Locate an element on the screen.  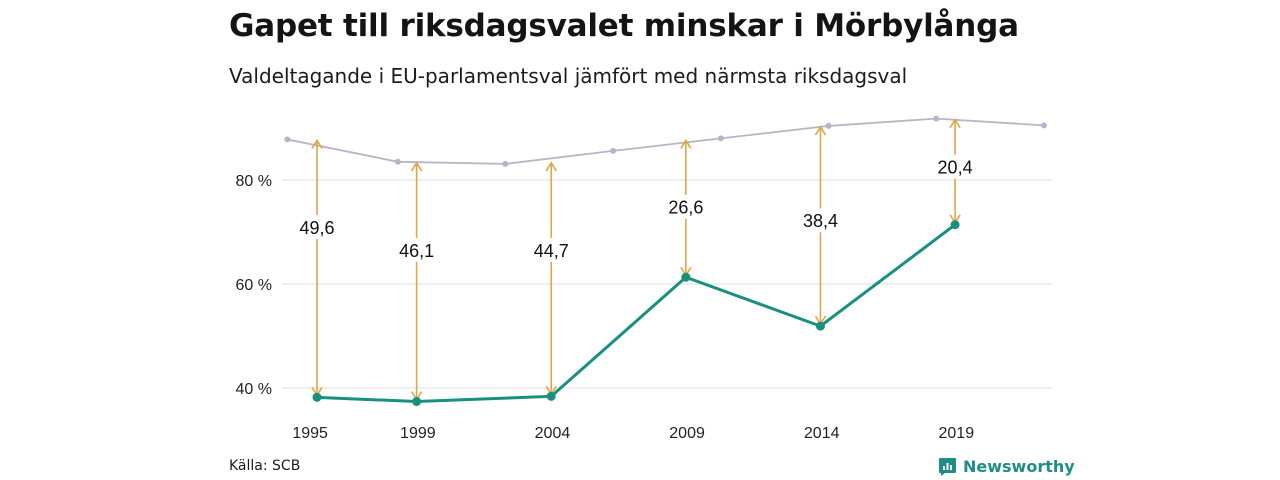
riksdag-series is located at coordinates (665, 141).